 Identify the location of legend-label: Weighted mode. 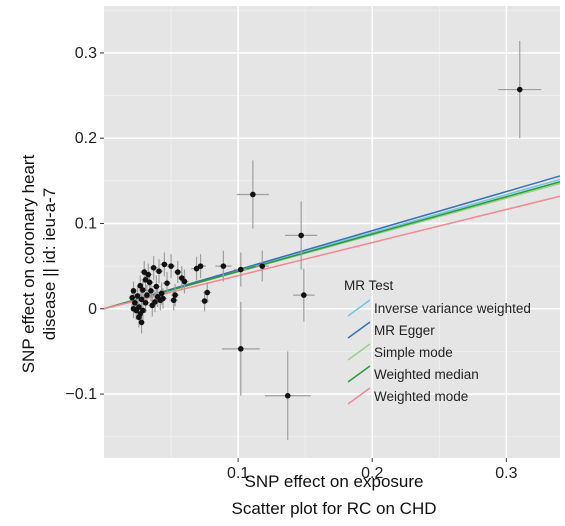
(421, 396).